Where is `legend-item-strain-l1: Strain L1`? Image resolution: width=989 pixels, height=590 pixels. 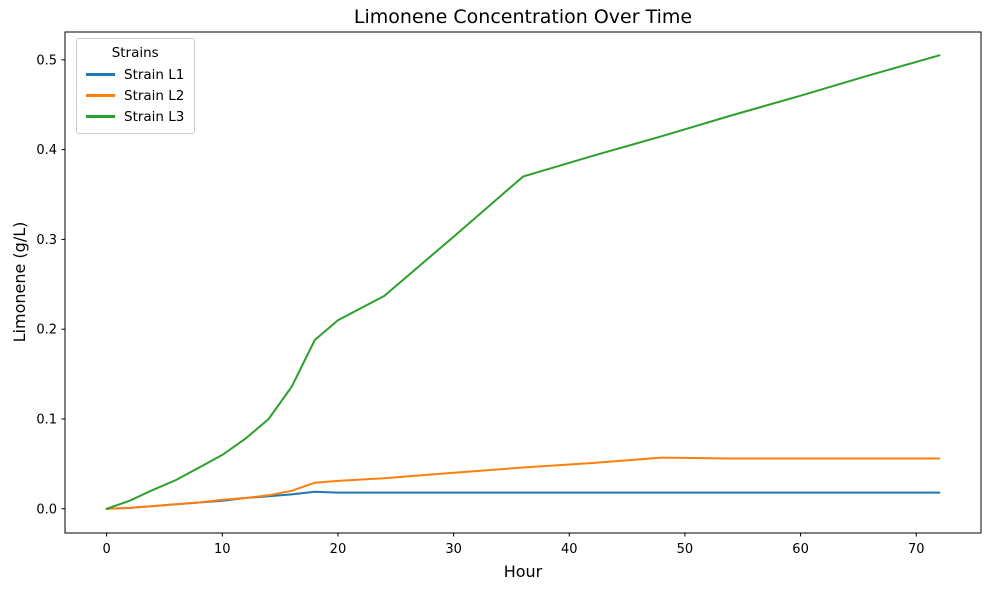
legend-item-strain-l1: Strain L1 is located at coordinates (135, 74).